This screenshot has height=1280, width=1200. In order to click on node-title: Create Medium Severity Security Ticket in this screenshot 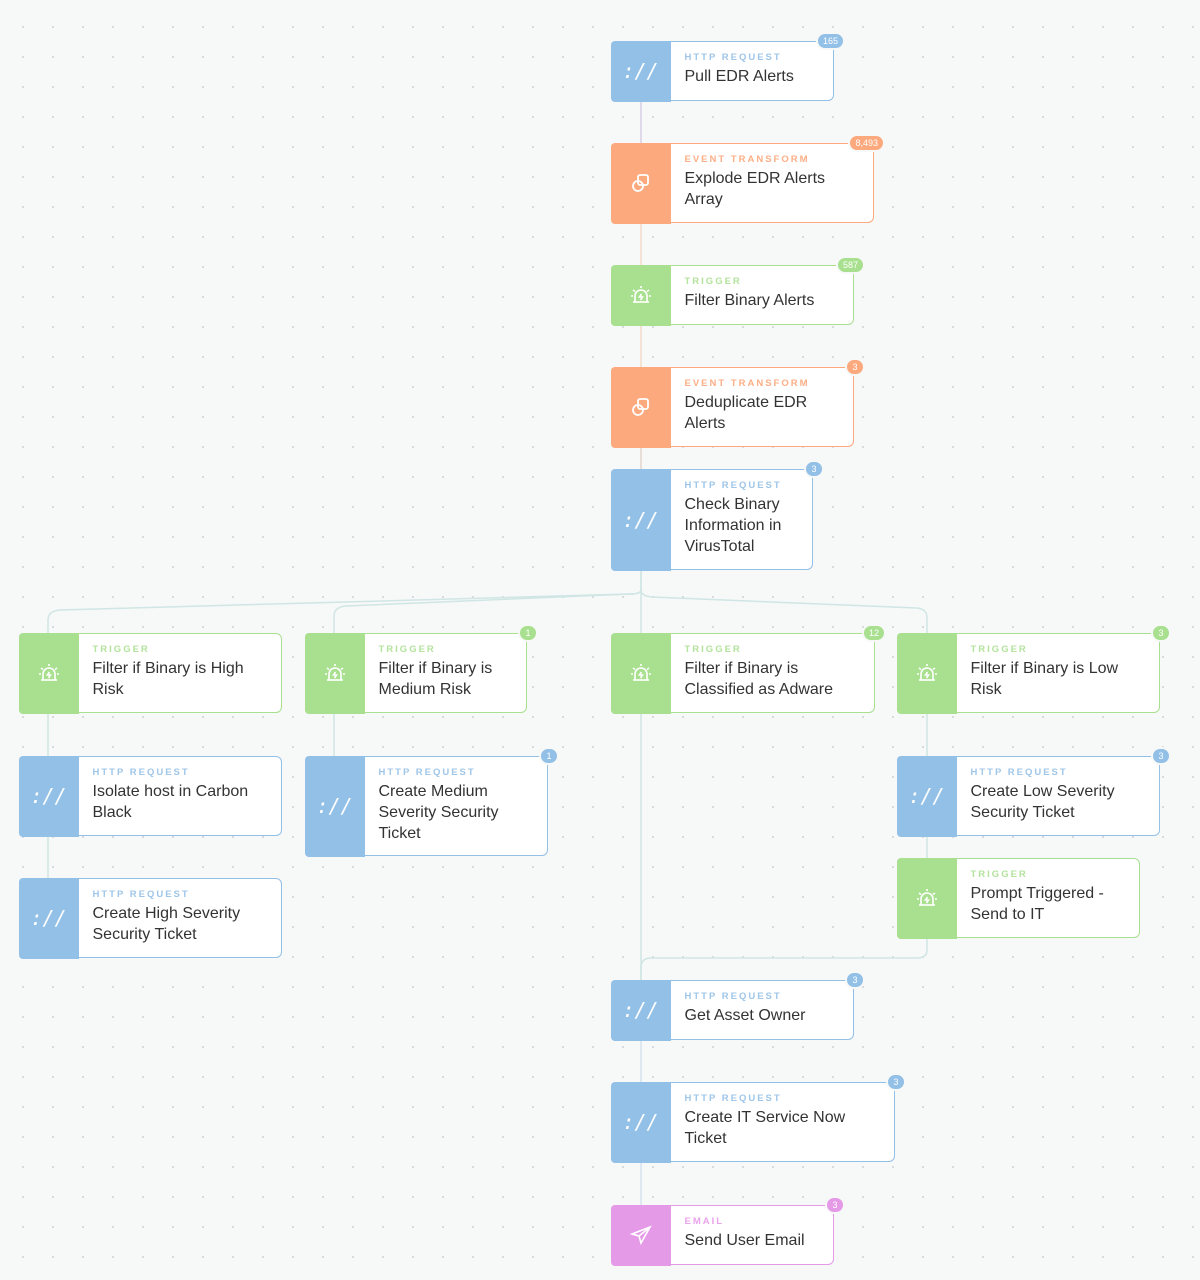, I will do `click(438, 812)`.